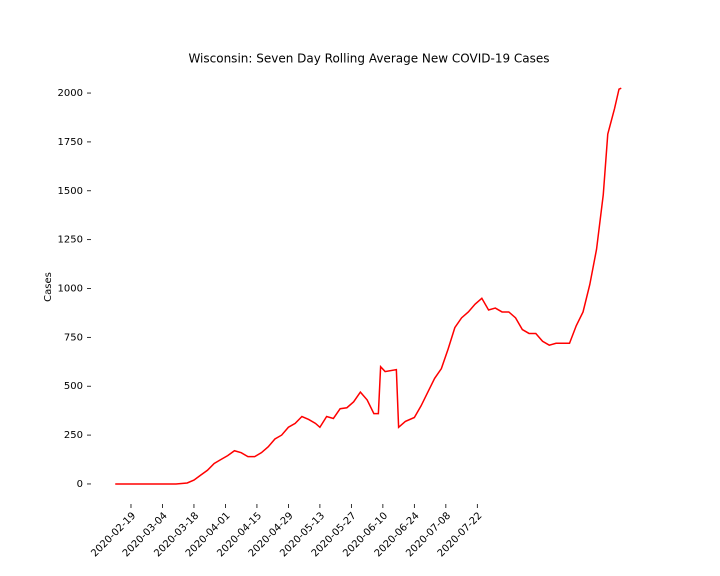  What do you see at coordinates (70, 240) in the screenshot?
I see `y-tick-label: 1250` at bounding box center [70, 240].